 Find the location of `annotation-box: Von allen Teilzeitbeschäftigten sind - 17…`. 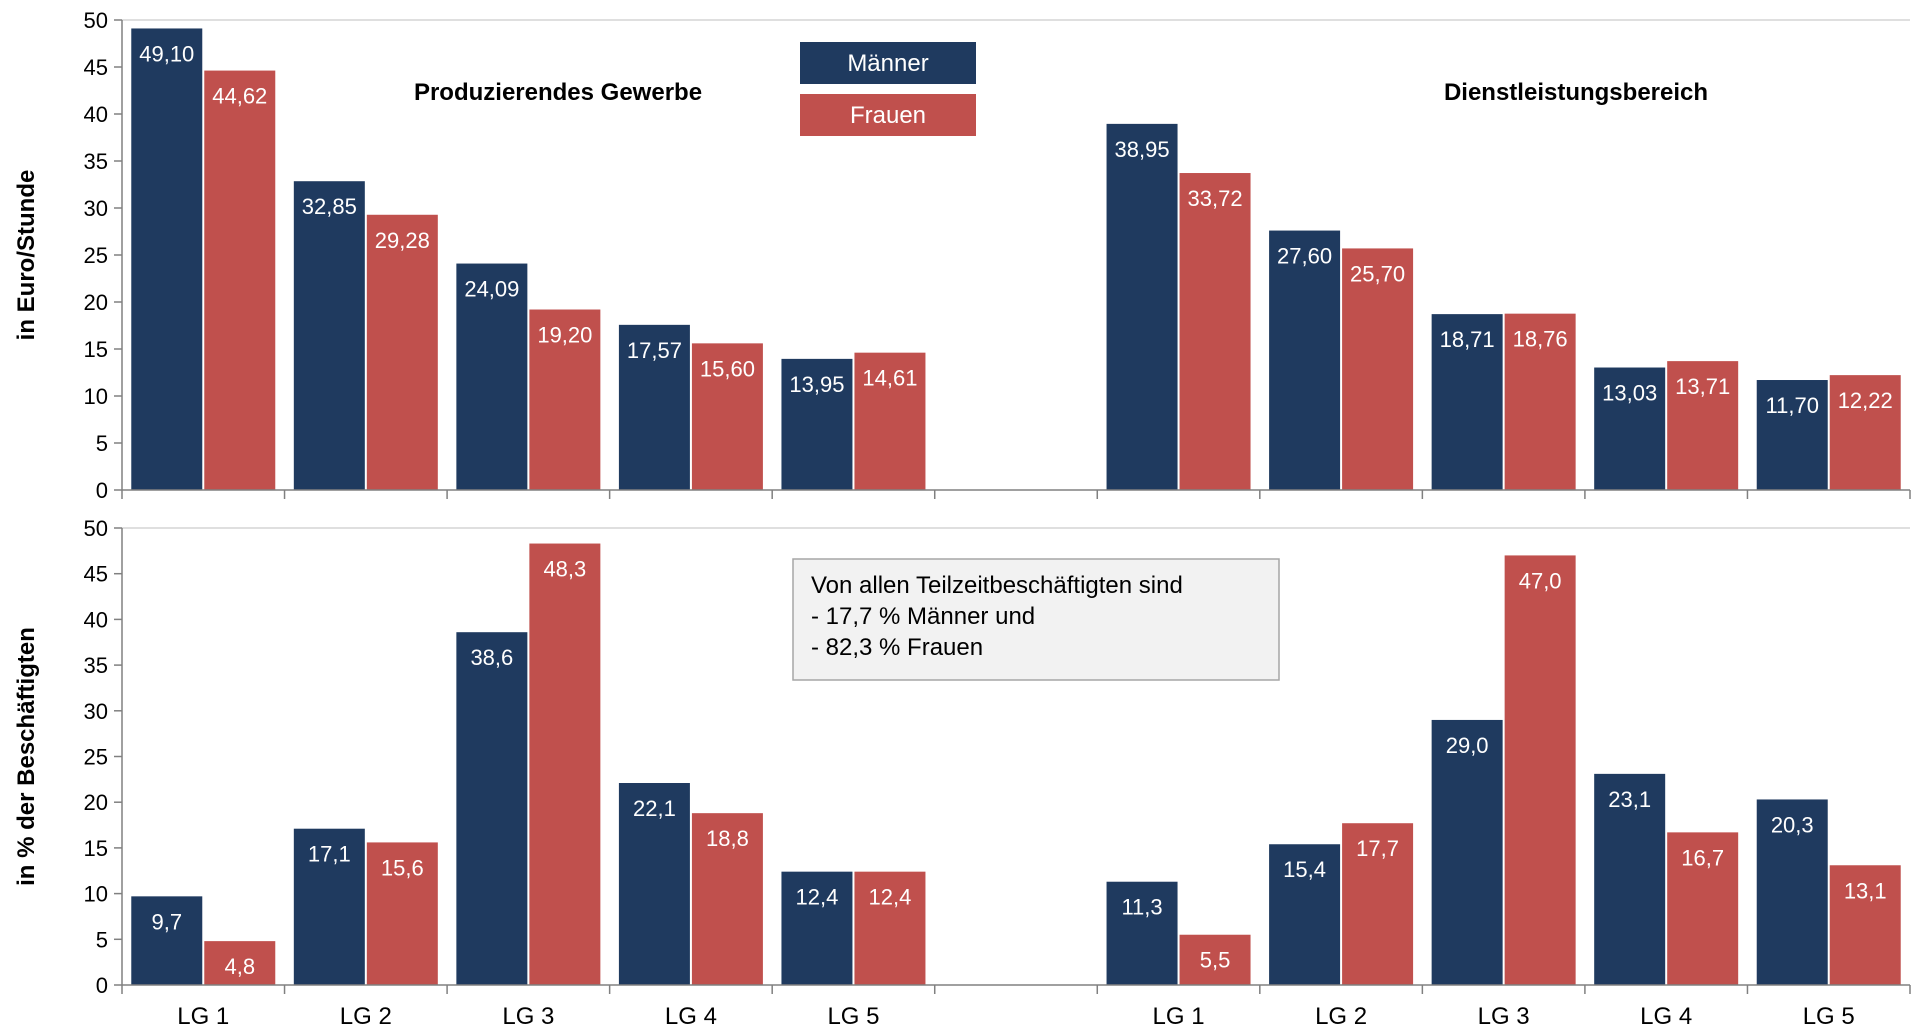

annotation-box: Von allen Teilzeitbeschäftigten sind - 17… is located at coordinates (1036, 619).